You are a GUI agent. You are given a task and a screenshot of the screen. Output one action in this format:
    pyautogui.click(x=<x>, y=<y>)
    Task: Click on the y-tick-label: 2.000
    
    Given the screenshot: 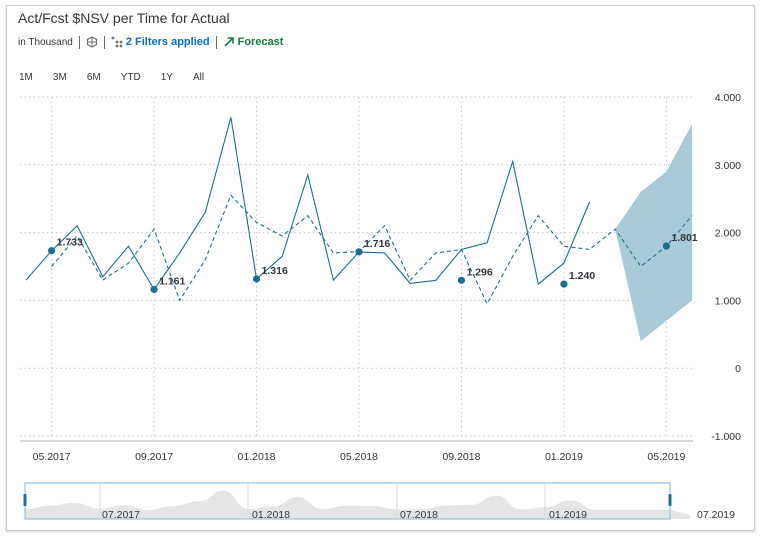 What is the action you would take?
    pyautogui.click(x=728, y=234)
    